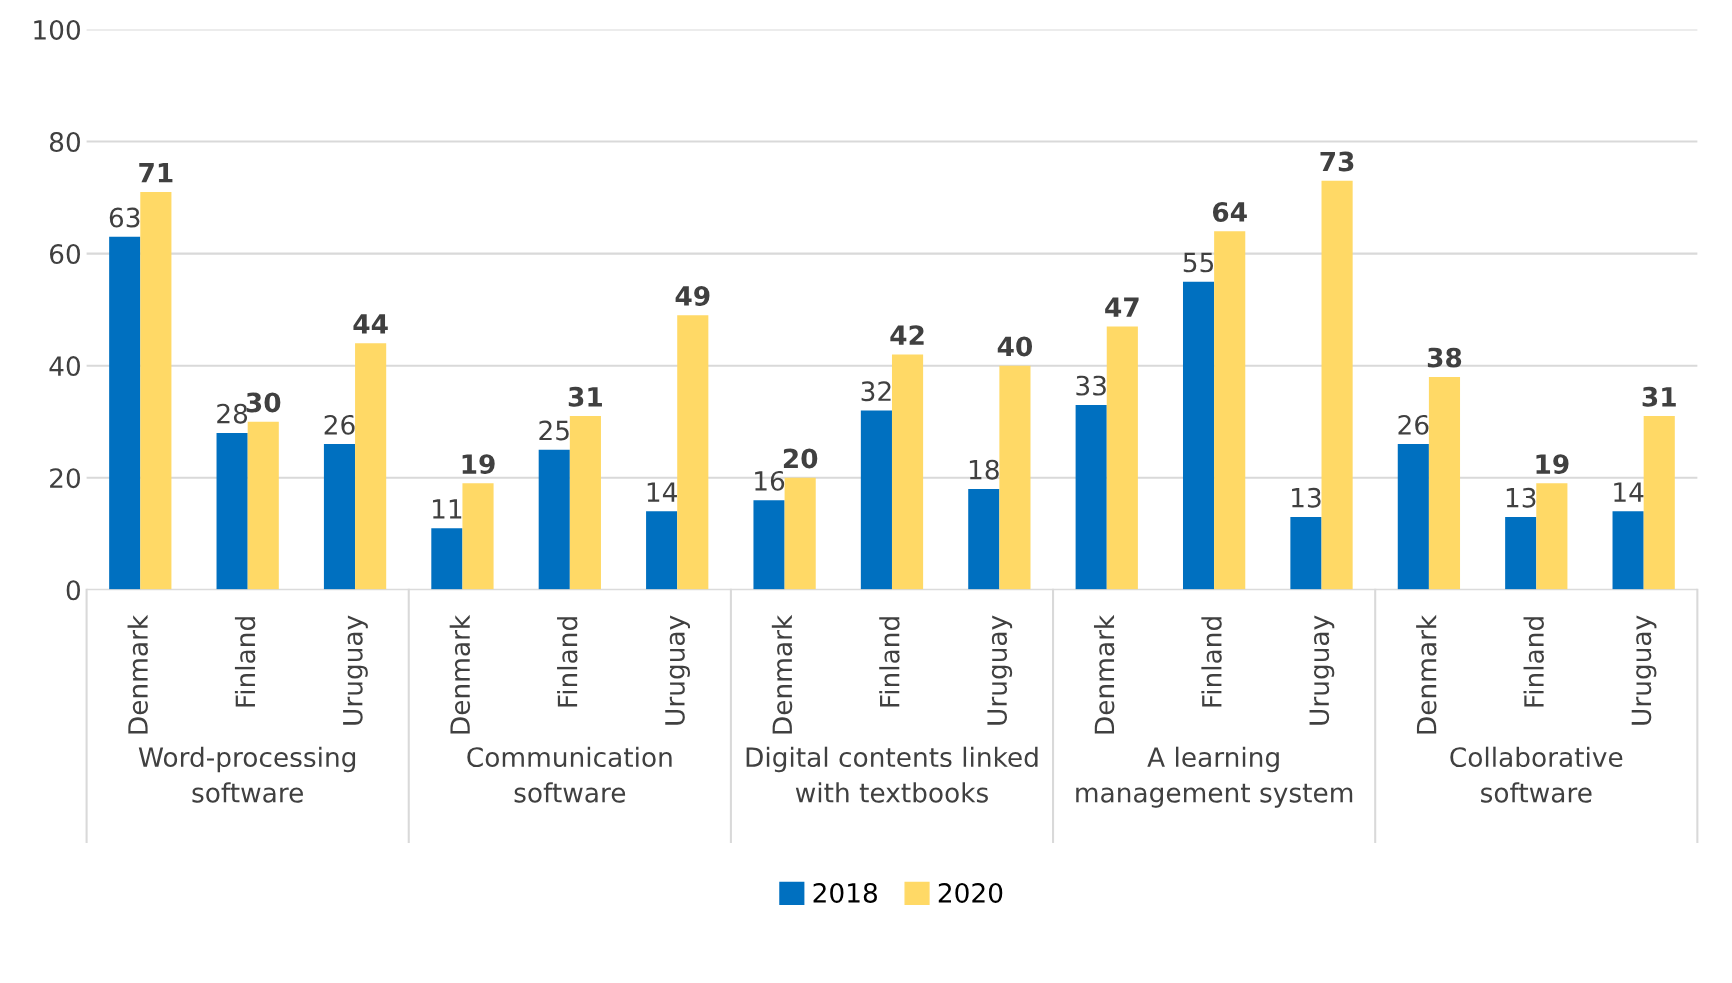 This screenshot has height=983, width=1732. What do you see at coordinates (263, 402) in the screenshot?
I see `data-label: 30` at bounding box center [263, 402].